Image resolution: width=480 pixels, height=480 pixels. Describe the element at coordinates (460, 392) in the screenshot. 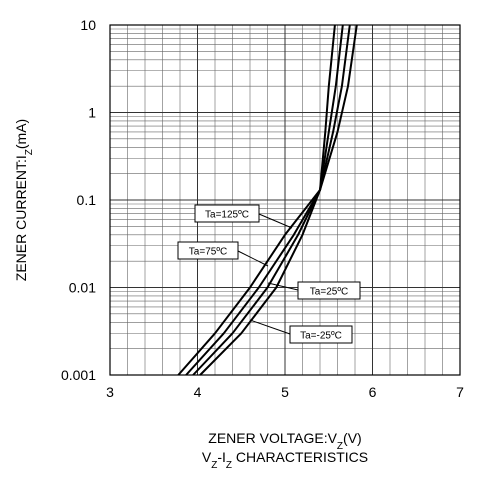

I see `x-tick-label: 7` at that location.